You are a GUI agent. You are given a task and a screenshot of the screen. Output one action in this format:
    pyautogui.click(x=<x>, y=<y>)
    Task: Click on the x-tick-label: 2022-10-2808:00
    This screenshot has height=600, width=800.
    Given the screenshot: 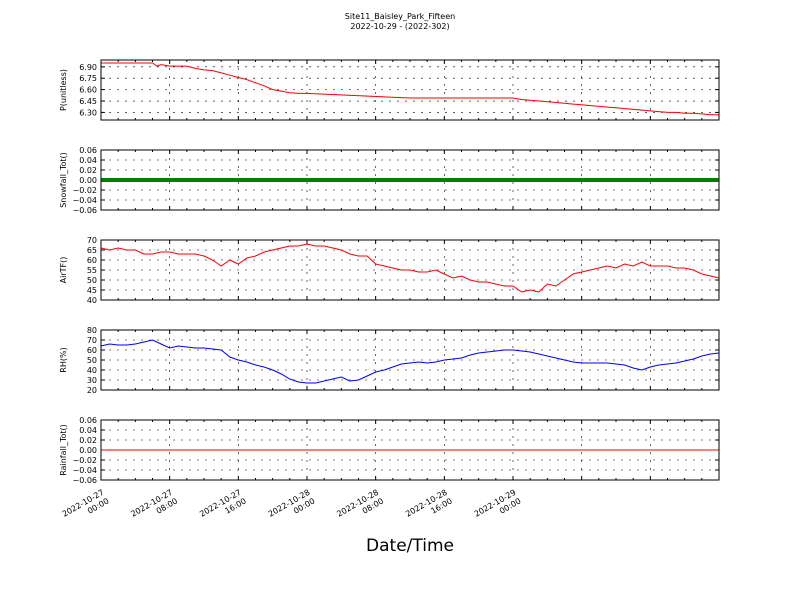 What is the action you would take?
    pyautogui.click(x=360, y=508)
    